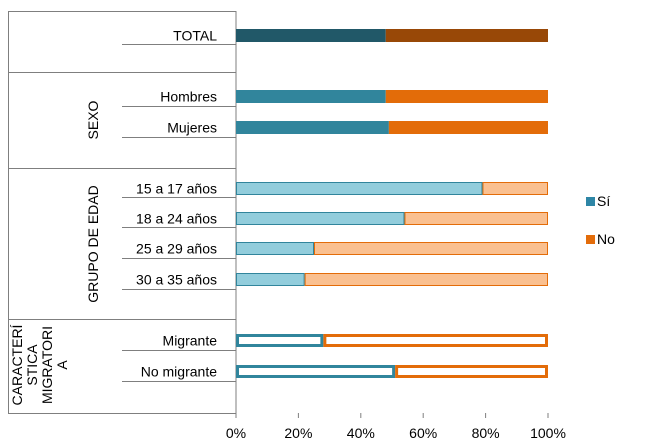  I want to click on category-label: 25 a 29 años, so click(176, 249).